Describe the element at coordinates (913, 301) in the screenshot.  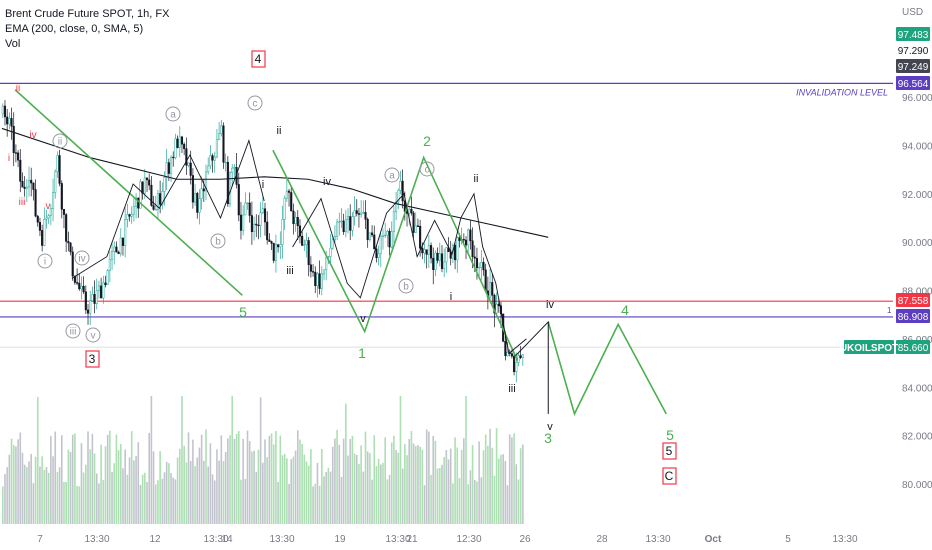
I see `price-tag: 87.558` at that location.